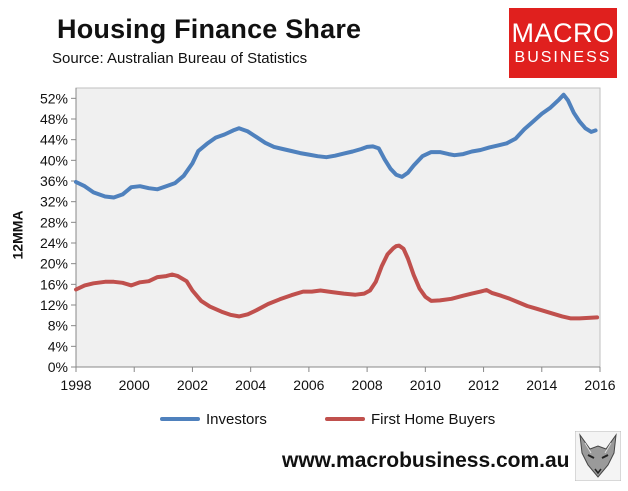  What do you see at coordinates (180, 58) in the screenshot?
I see `chart-source: Source: Australian Bureau of Statistics` at bounding box center [180, 58].